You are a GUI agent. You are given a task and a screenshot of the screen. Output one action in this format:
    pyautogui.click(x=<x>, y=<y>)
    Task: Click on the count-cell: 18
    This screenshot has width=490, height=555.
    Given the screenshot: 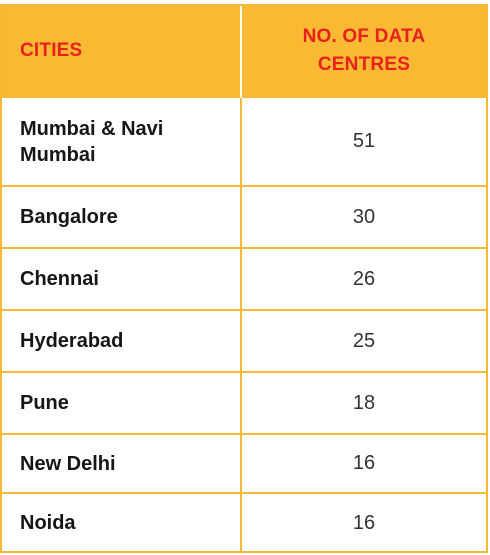 What is the action you would take?
    pyautogui.click(x=363, y=402)
    